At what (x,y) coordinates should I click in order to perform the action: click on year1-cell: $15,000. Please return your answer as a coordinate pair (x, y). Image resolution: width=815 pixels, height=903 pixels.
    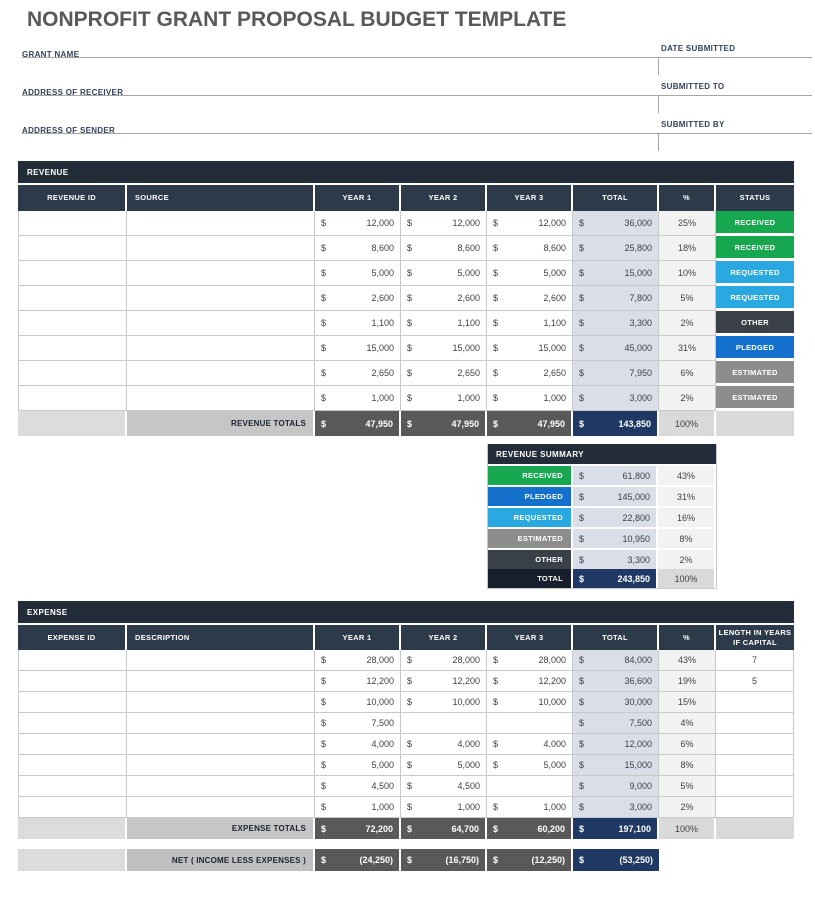
    Looking at the image, I should click on (358, 348).